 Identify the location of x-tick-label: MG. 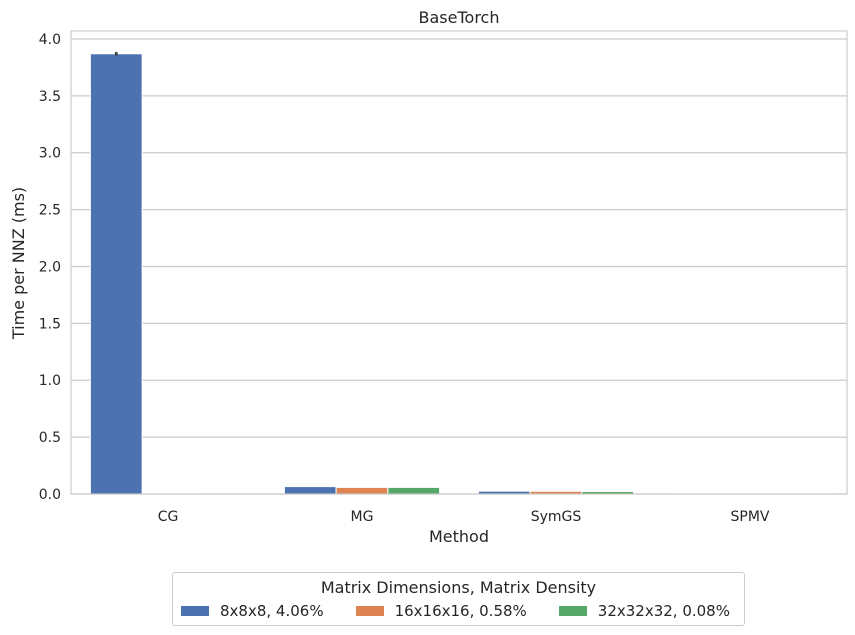
(362, 517).